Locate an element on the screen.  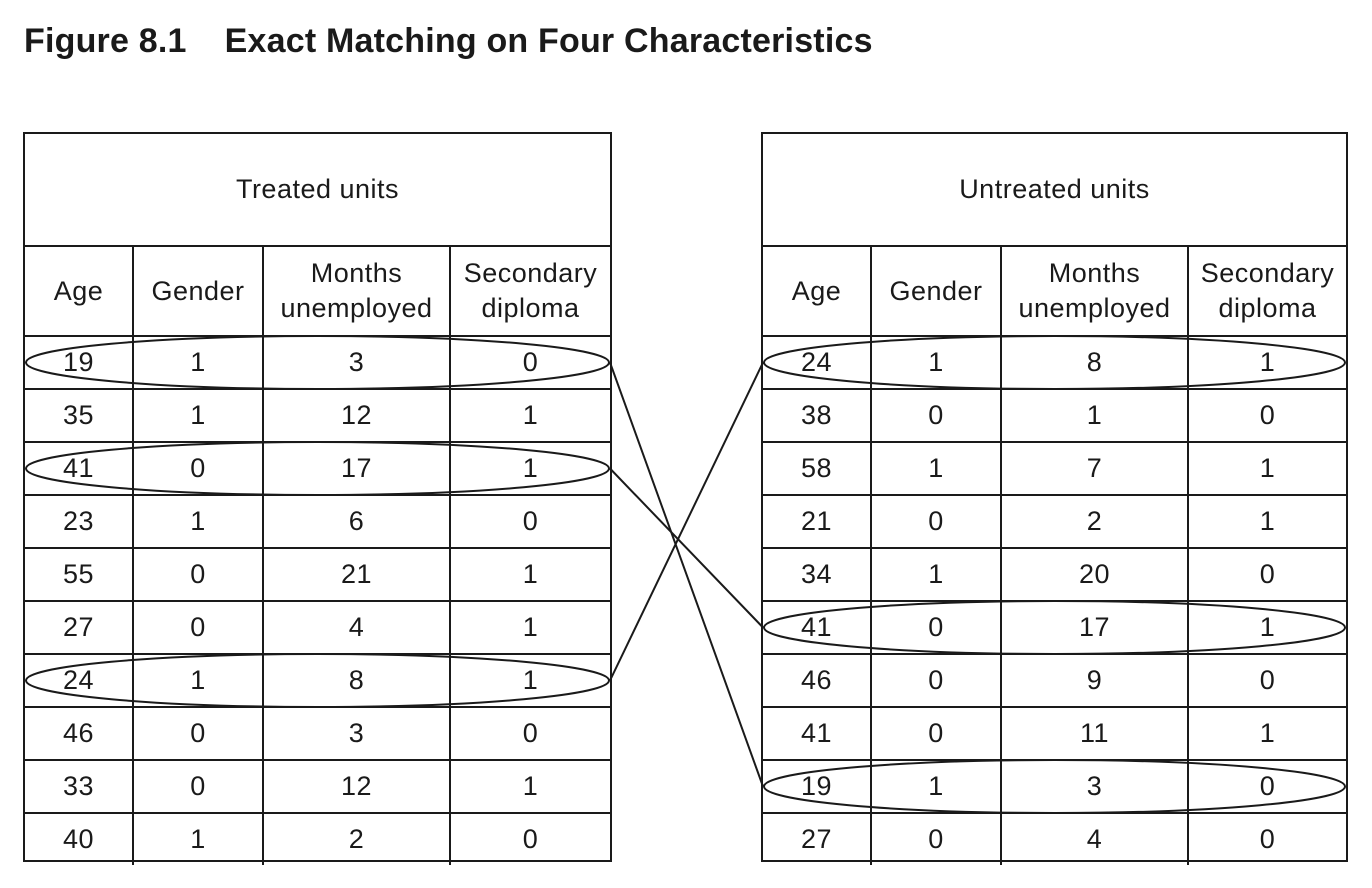
figure-number: Figure 8.1 is located at coordinates (105, 41).